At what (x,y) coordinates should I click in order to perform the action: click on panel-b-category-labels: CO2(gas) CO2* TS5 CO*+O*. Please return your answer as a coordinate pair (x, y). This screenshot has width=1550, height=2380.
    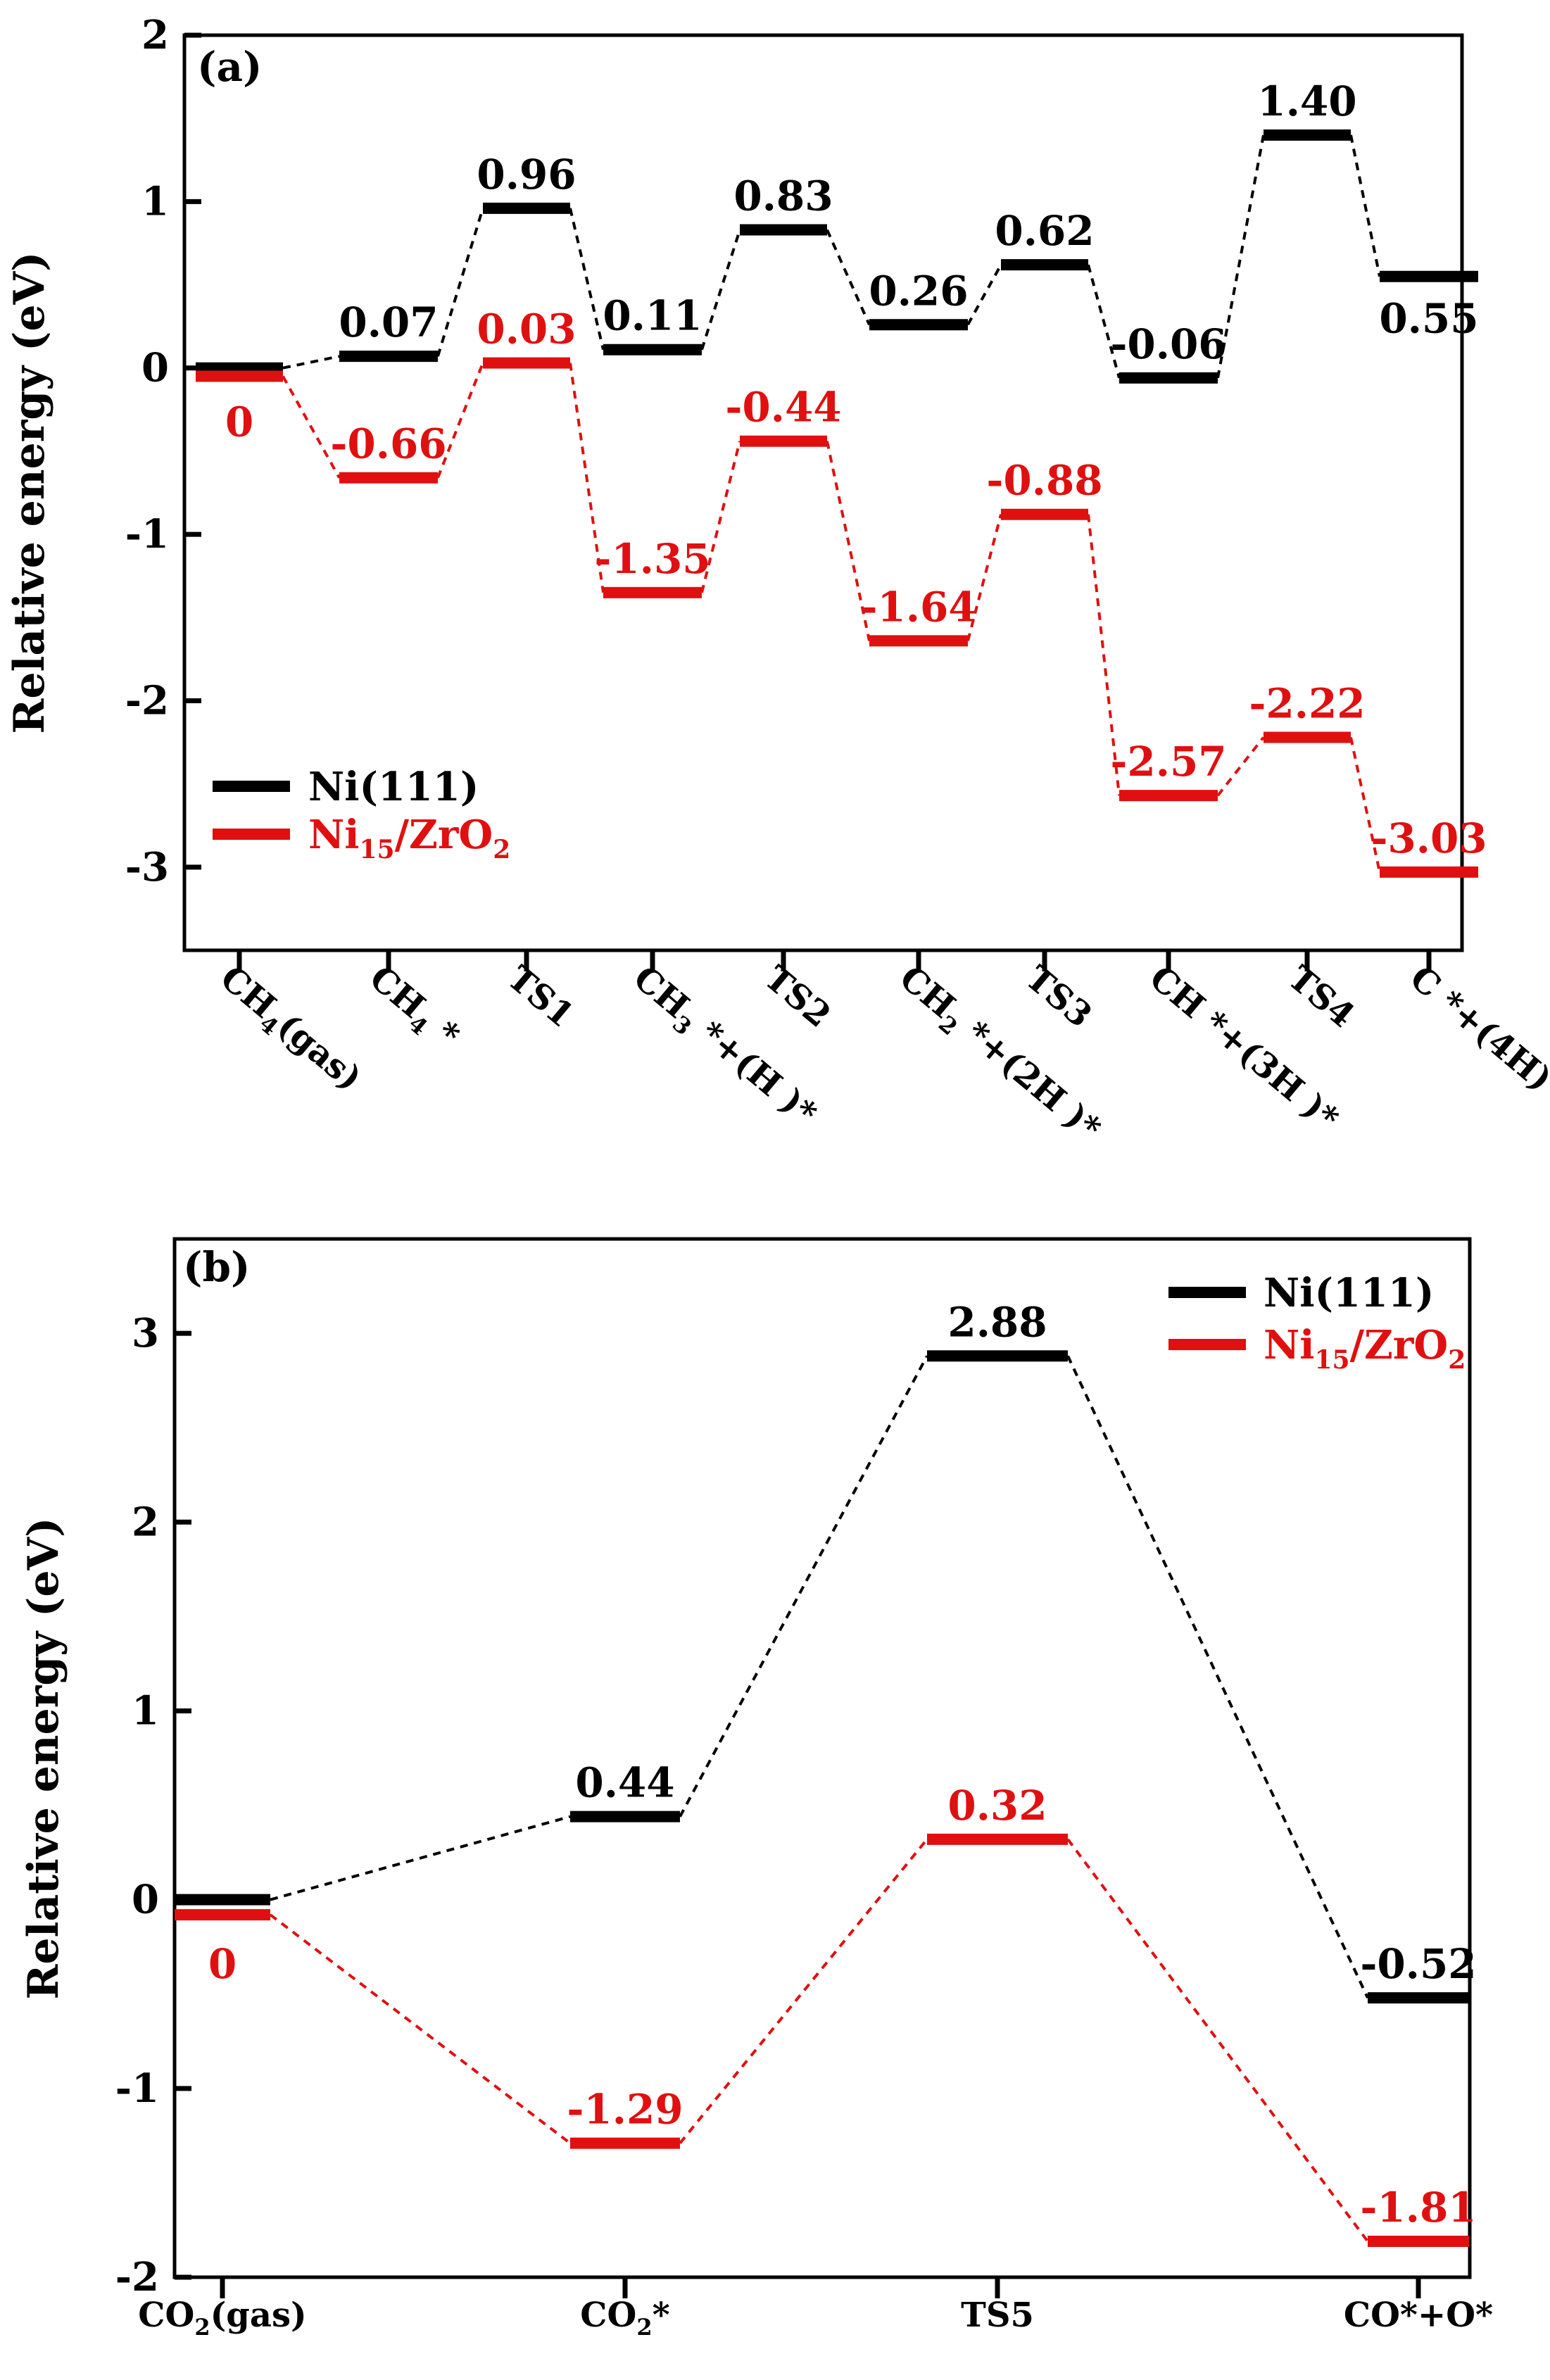
    Looking at the image, I should click on (815, 2319).